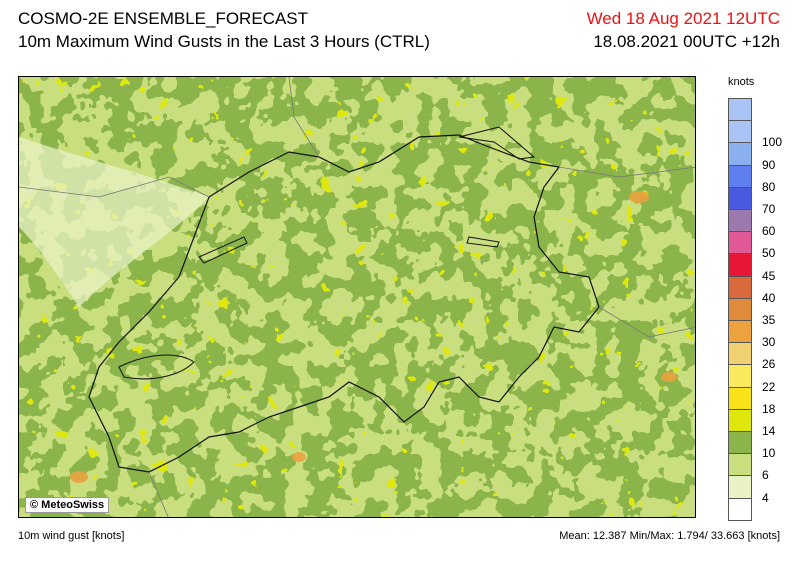 This screenshot has height=561, width=800. I want to click on legend-label: 6, so click(765, 475).